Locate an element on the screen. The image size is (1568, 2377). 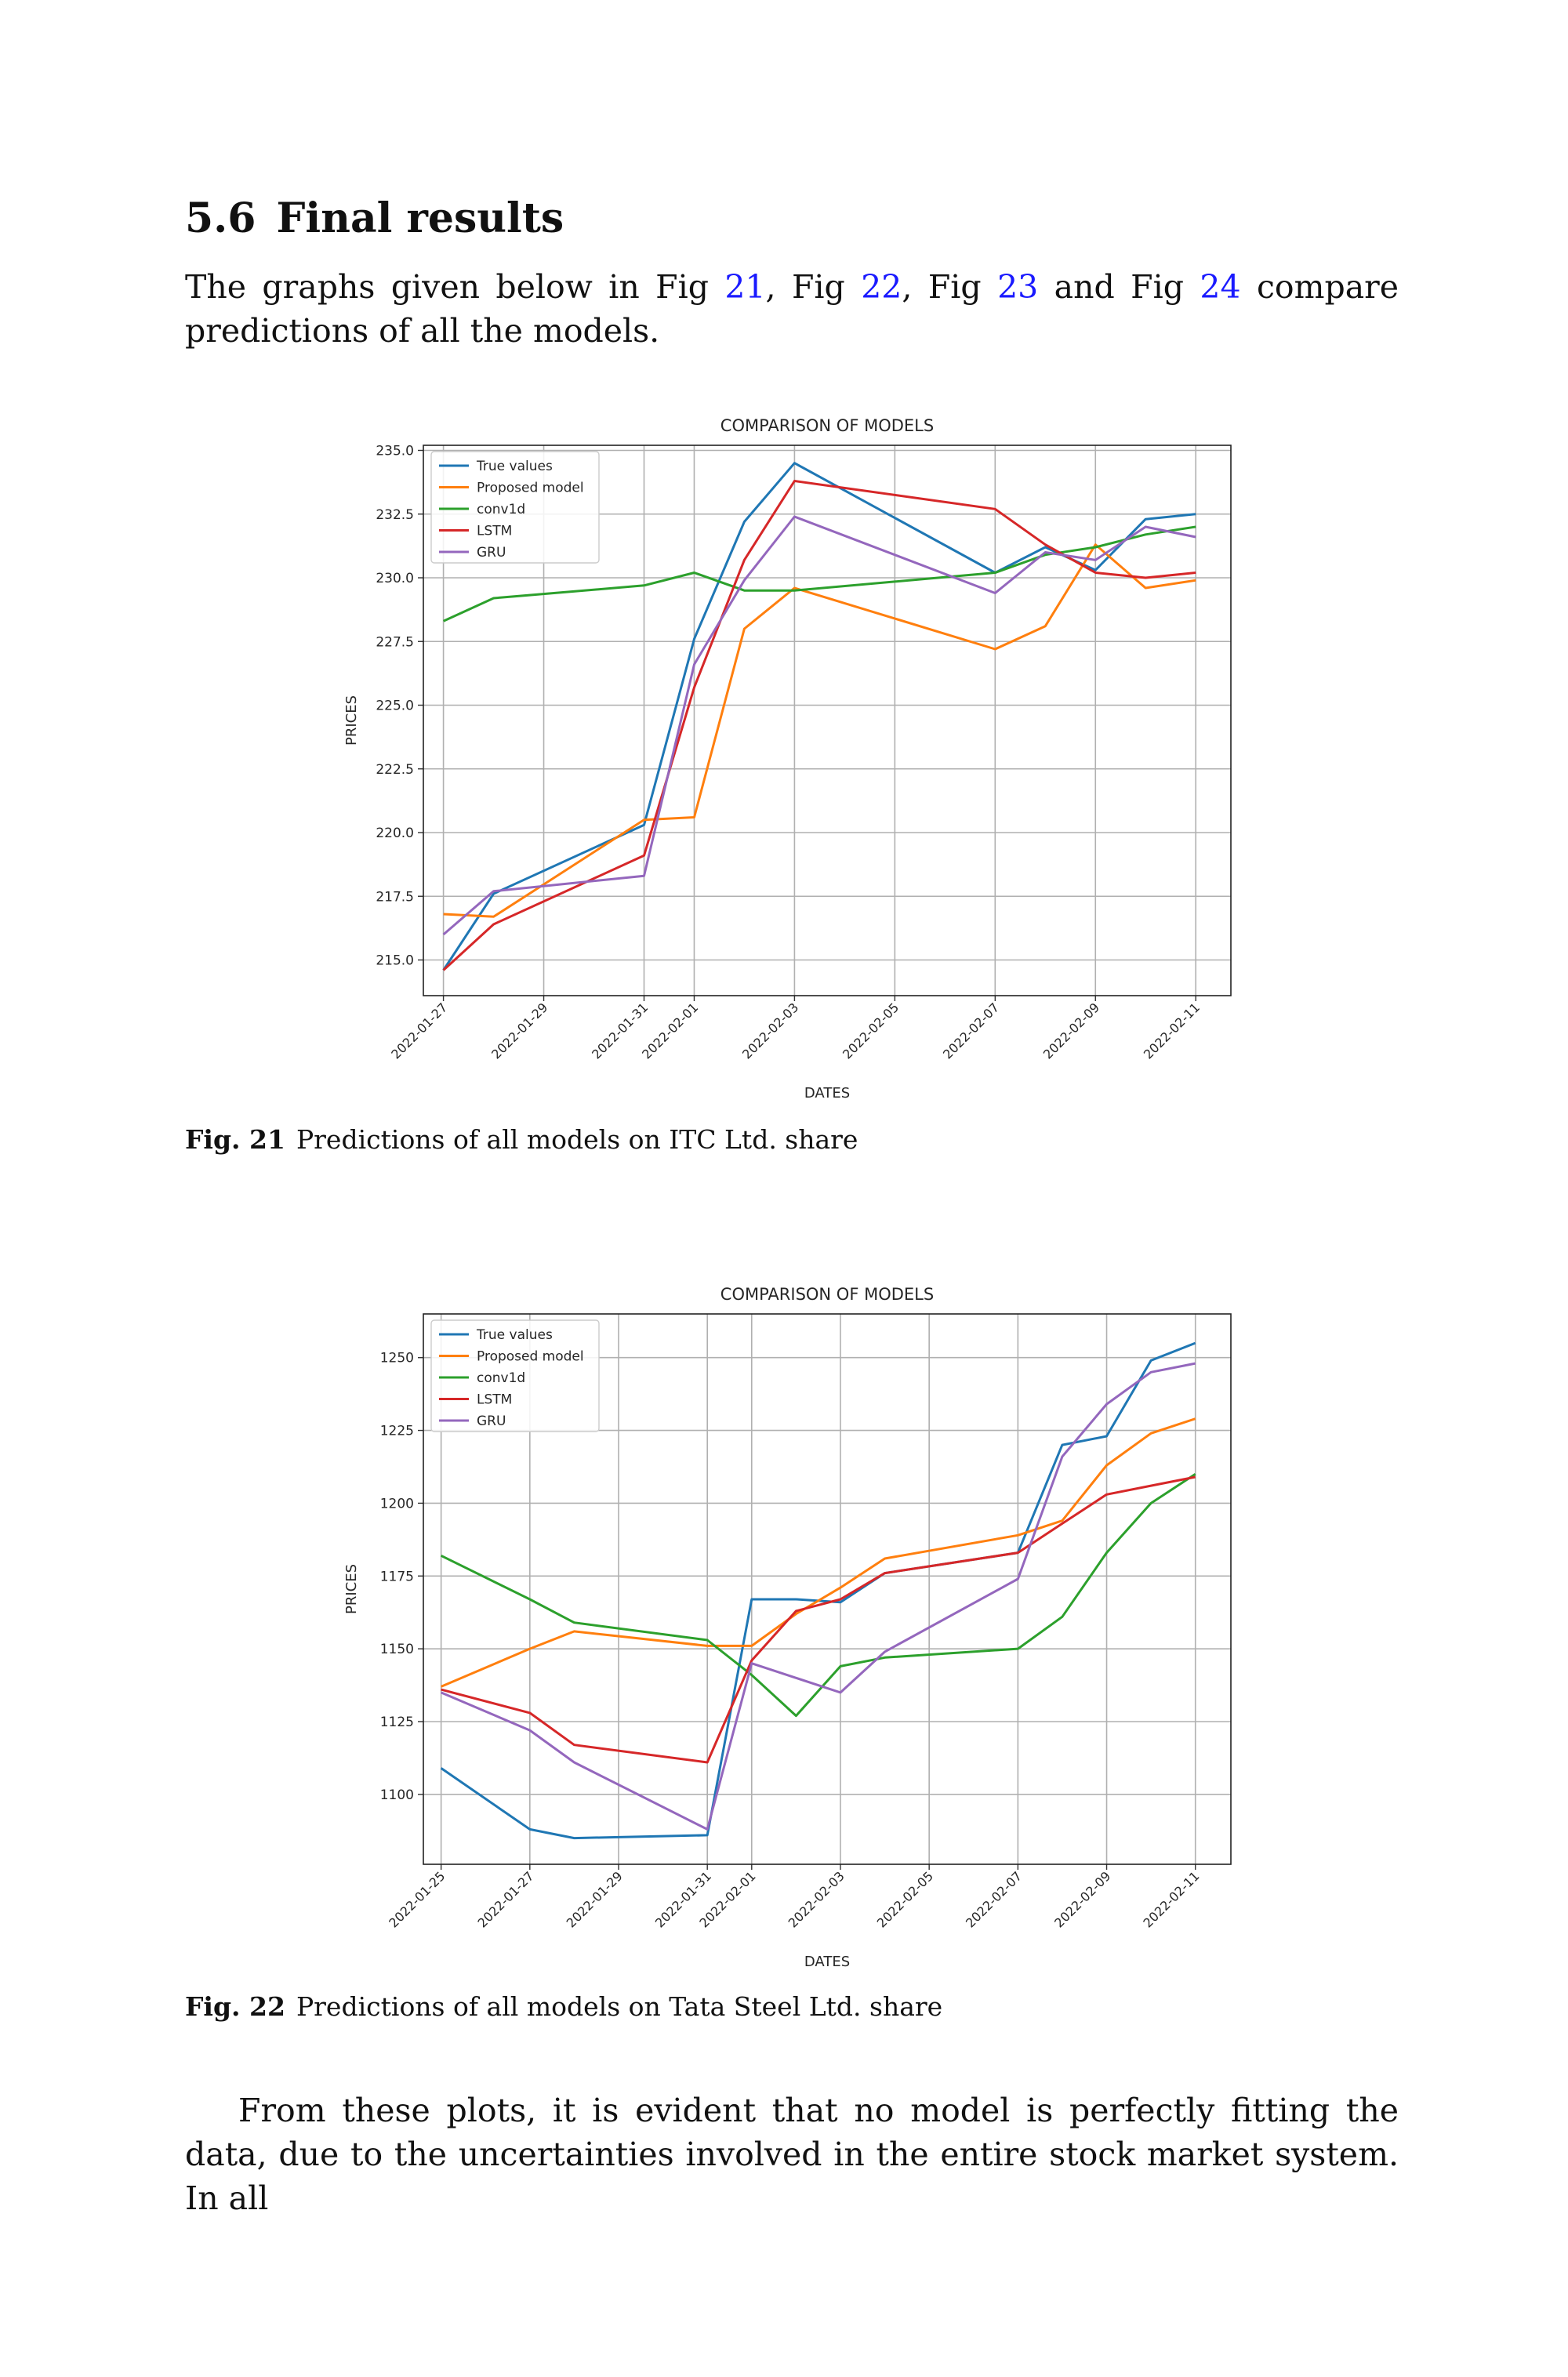
y-tick-label: 220.0 is located at coordinates (395, 834).